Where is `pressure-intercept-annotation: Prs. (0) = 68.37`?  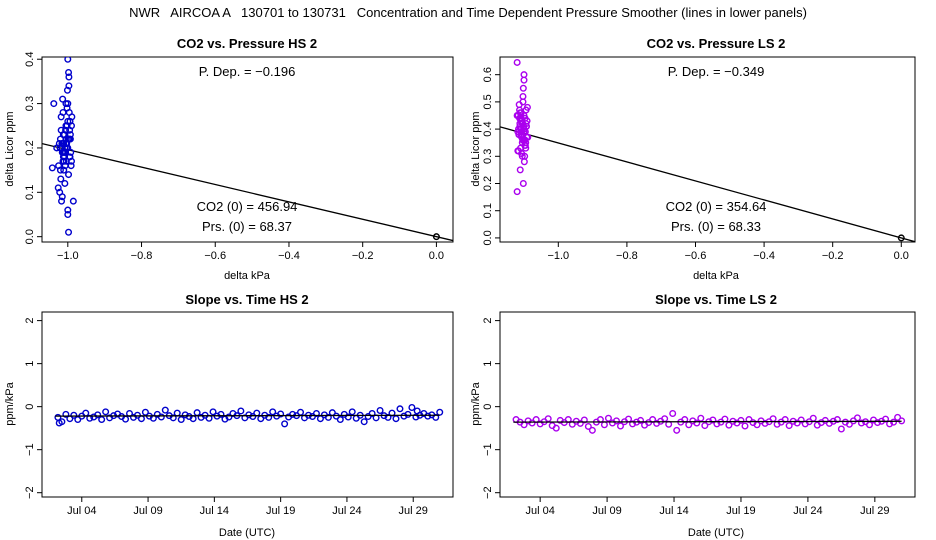 pressure-intercept-annotation: Prs. (0) = 68.37 is located at coordinates (247, 226).